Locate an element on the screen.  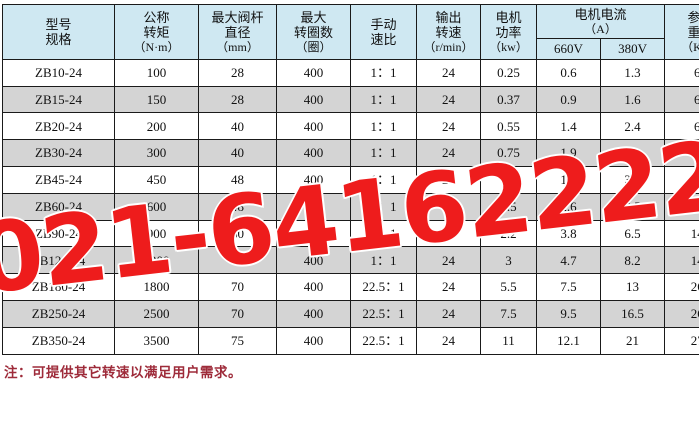
cell-stem-diameter: 60 is located at coordinates (238, 260).